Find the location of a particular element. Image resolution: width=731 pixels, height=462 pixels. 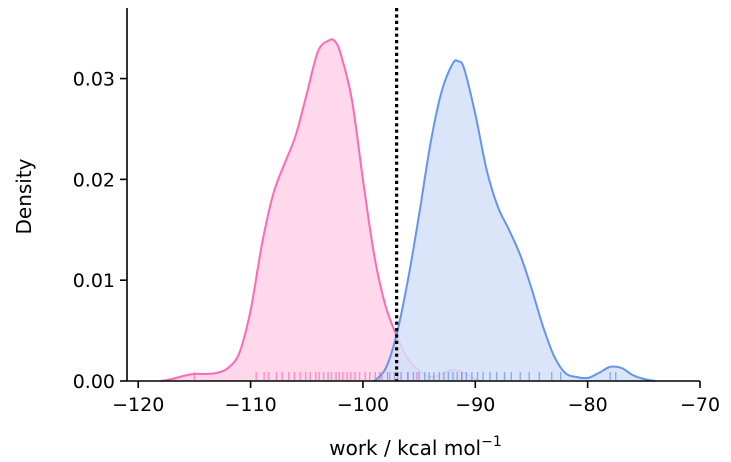

y-axis-label: Density is located at coordinates (24, 196).